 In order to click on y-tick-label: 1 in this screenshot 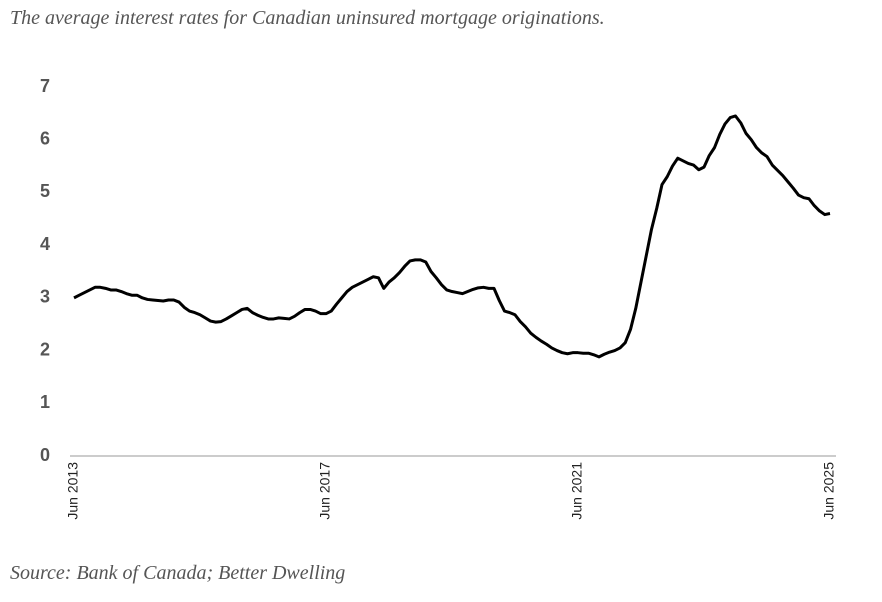, I will do `click(45, 402)`.